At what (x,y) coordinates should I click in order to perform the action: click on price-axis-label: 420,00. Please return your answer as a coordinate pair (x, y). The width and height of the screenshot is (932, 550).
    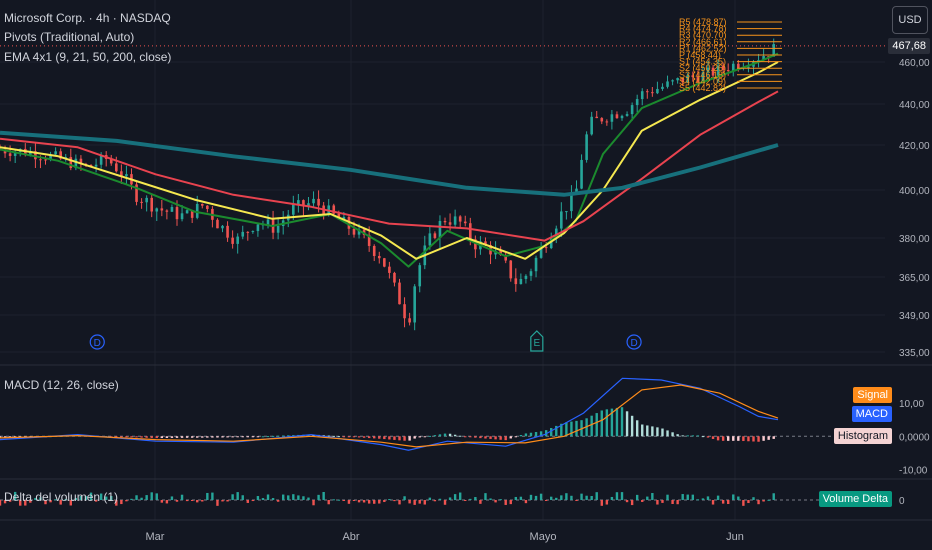
    Looking at the image, I should click on (914, 146).